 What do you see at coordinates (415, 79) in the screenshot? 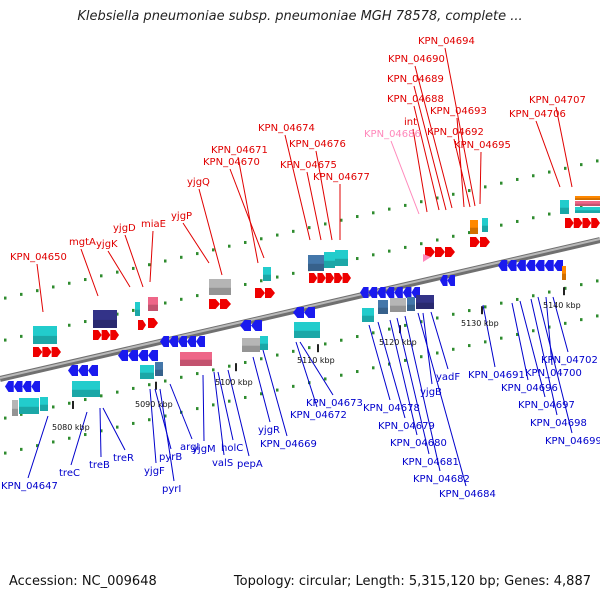
I see `gene-label: KPN_04689` at bounding box center [415, 79].